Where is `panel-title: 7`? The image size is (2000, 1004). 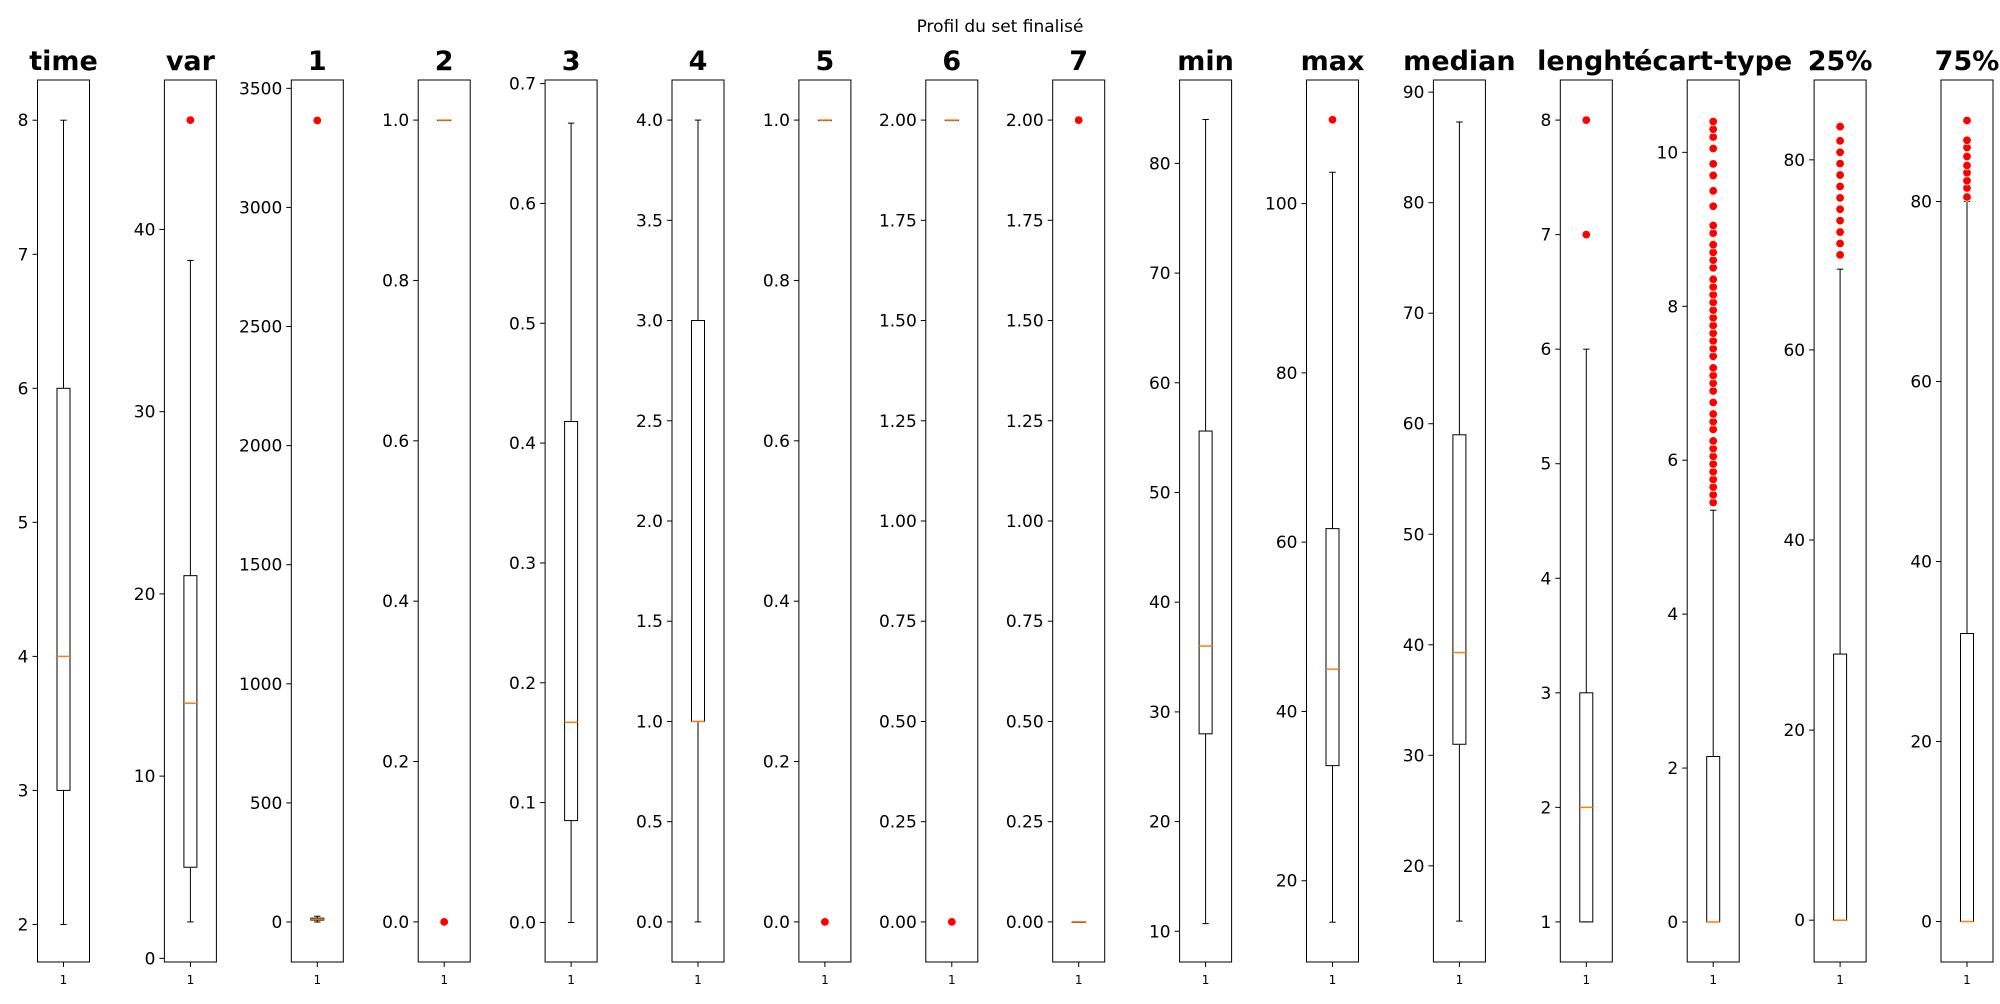
panel-title: 7 is located at coordinates (1078, 61).